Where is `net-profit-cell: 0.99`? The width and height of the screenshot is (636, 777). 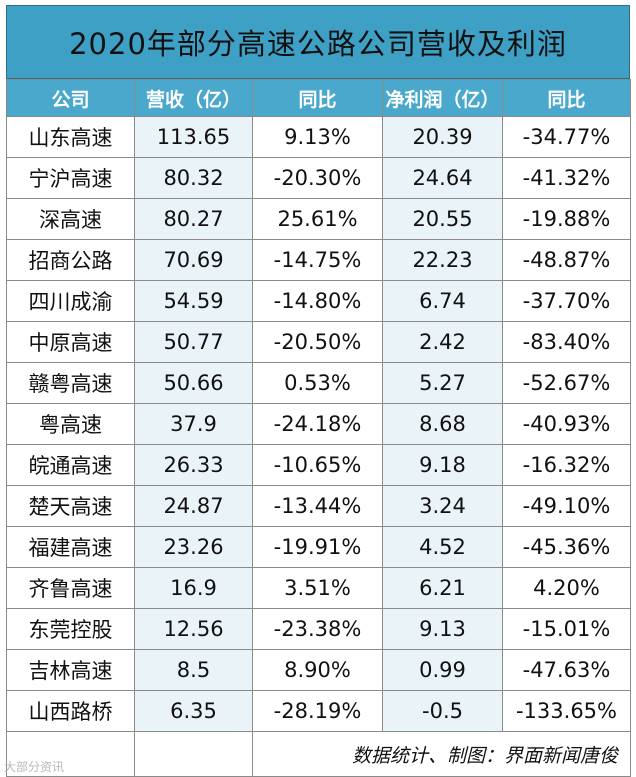 net-profit-cell: 0.99 is located at coordinates (442, 670).